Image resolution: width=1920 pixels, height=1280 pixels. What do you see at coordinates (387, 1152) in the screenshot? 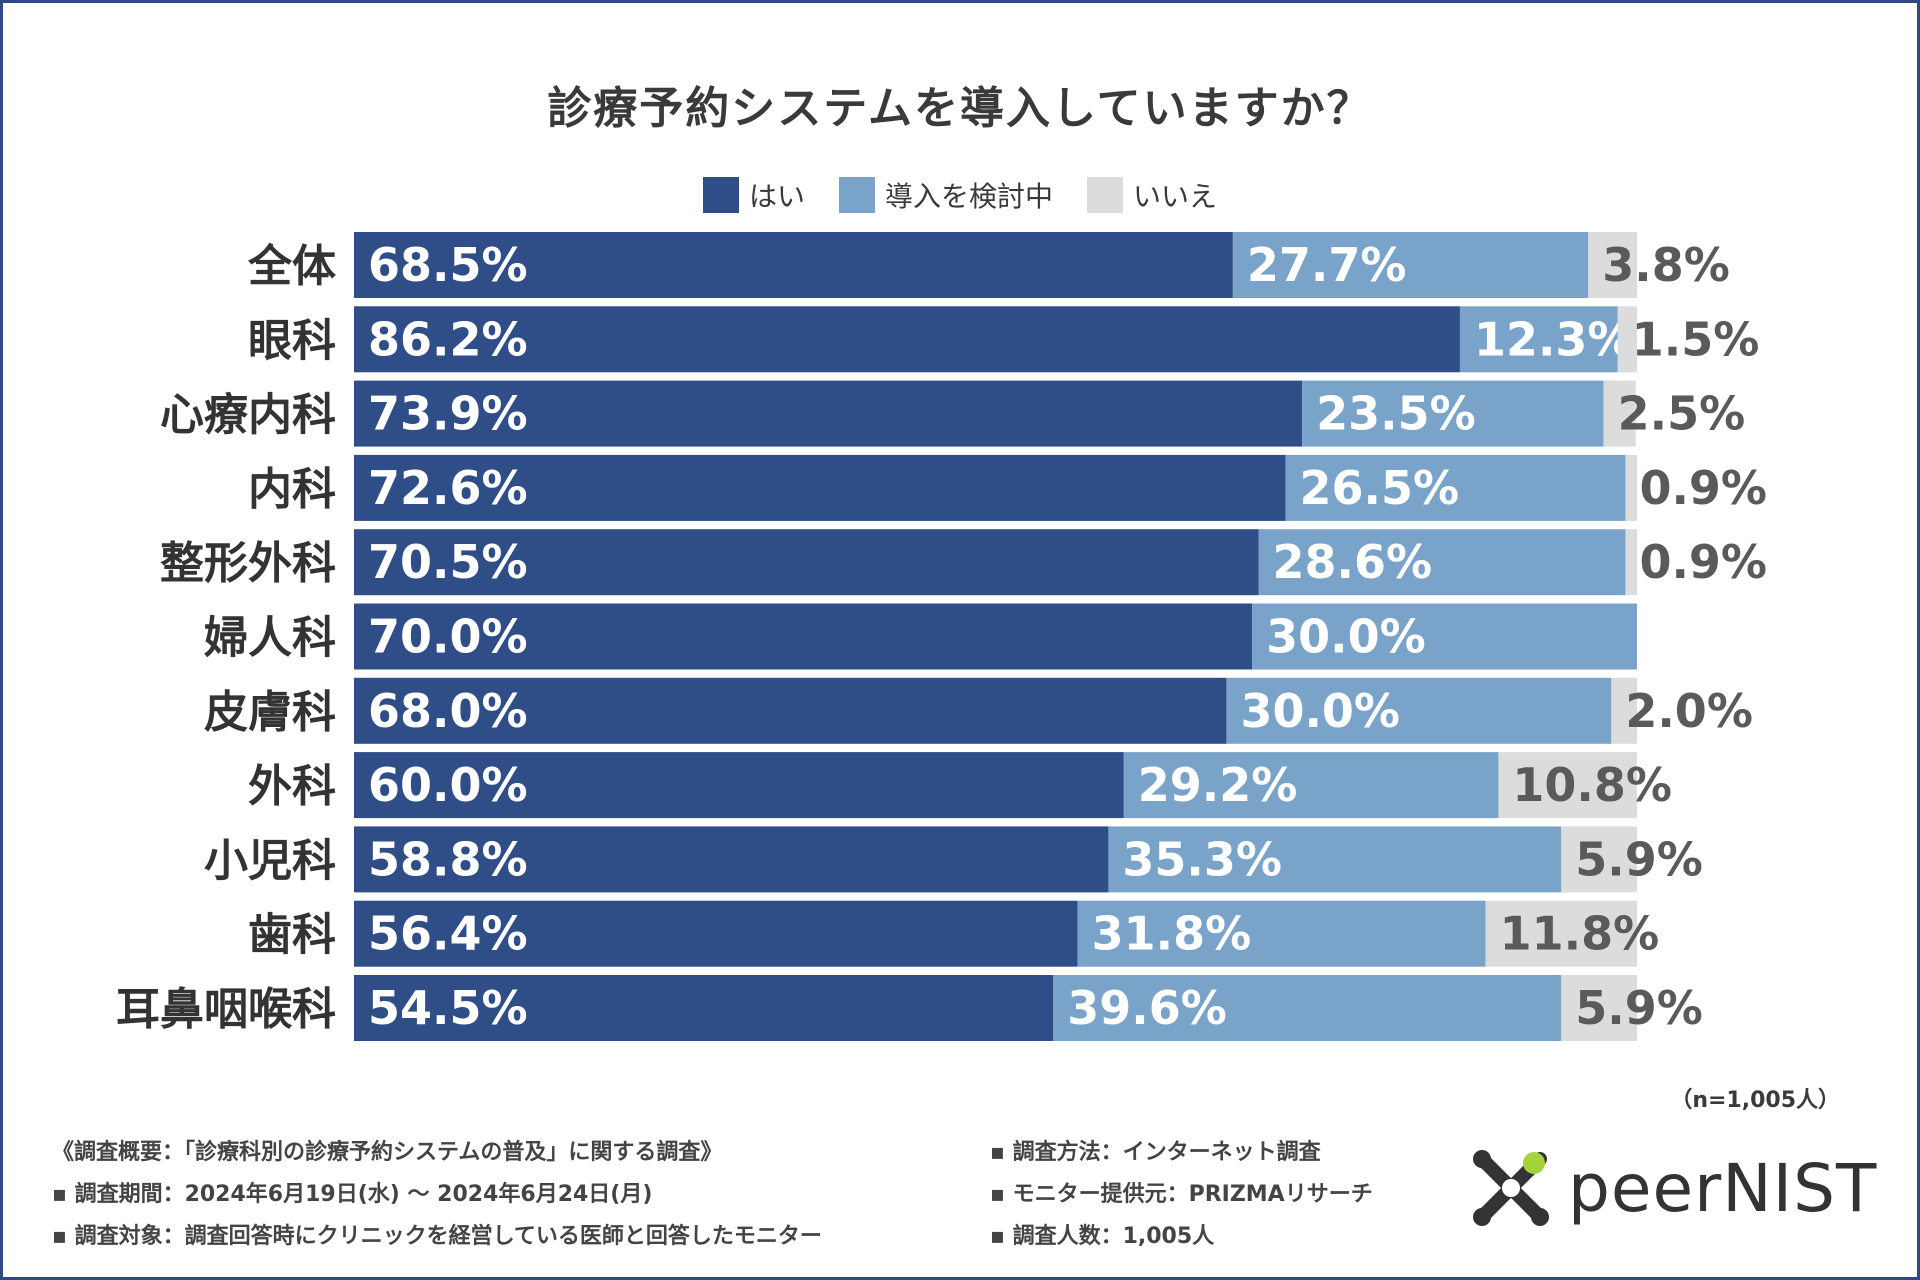
I see `survey-overview-title: 《調査概要：「診療科別の診療予約システムの普及」に関する調査》` at bounding box center [387, 1152].